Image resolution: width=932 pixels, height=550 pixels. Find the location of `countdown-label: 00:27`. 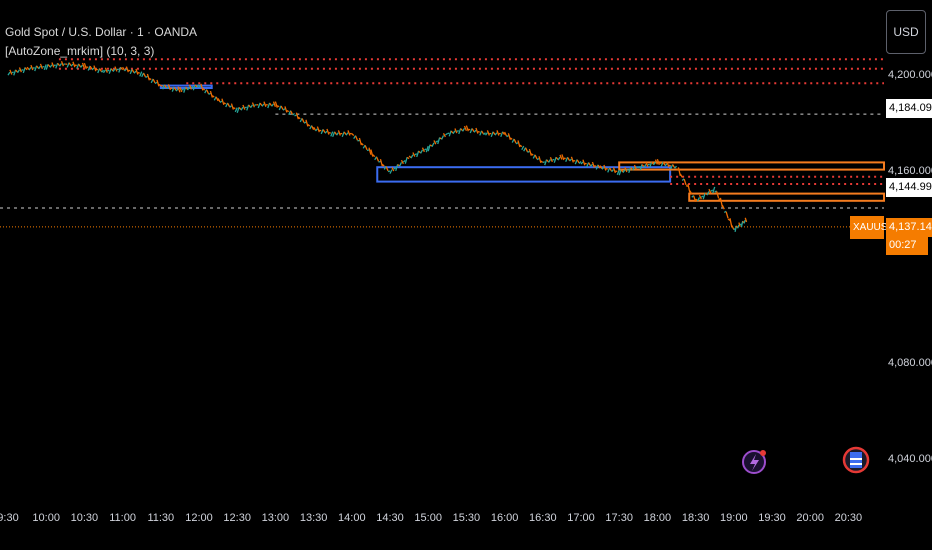

countdown-label: 00:27 is located at coordinates (907, 245).